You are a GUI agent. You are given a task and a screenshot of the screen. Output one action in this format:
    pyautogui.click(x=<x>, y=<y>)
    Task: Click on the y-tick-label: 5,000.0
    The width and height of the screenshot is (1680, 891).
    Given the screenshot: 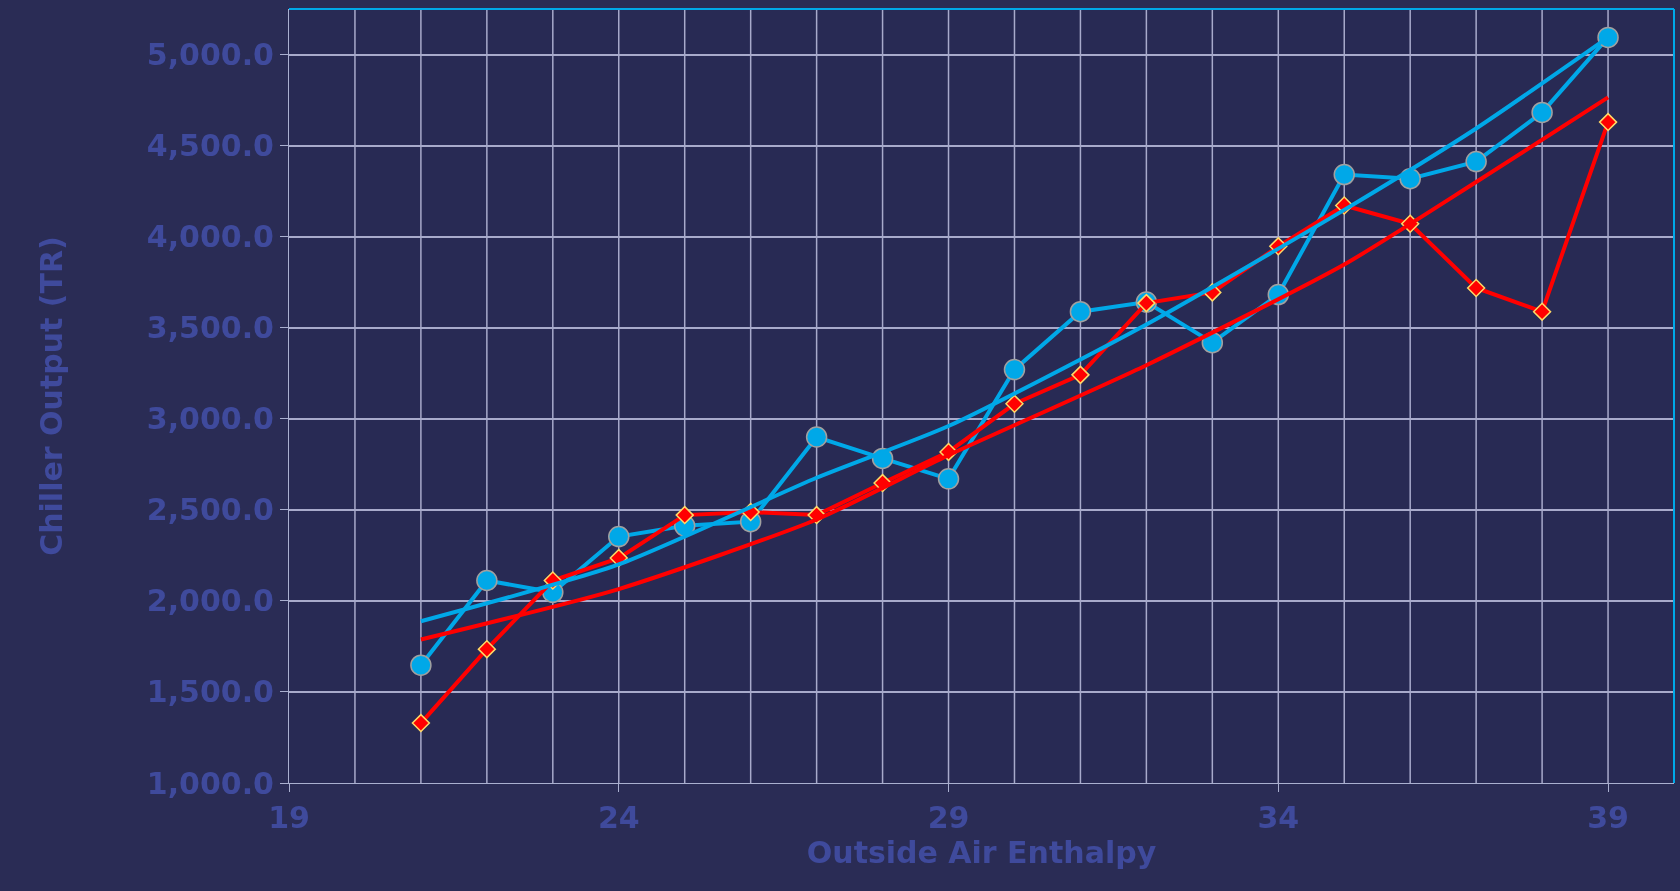 What is the action you would take?
    pyautogui.click(x=210, y=55)
    